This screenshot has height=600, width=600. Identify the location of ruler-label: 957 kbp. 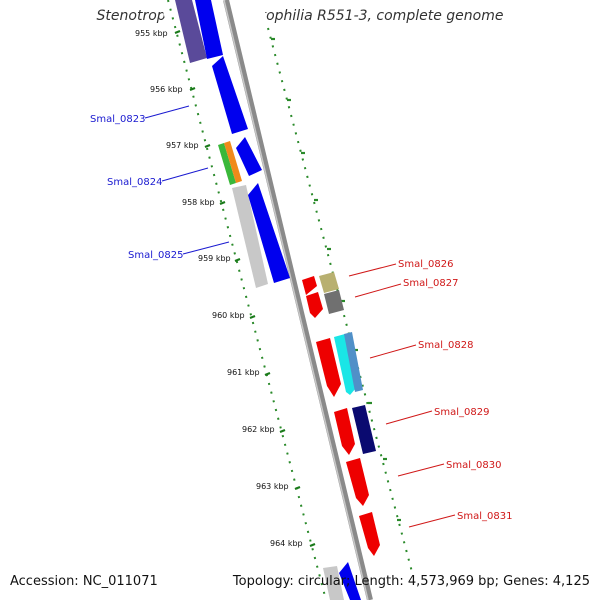
(182, 145).